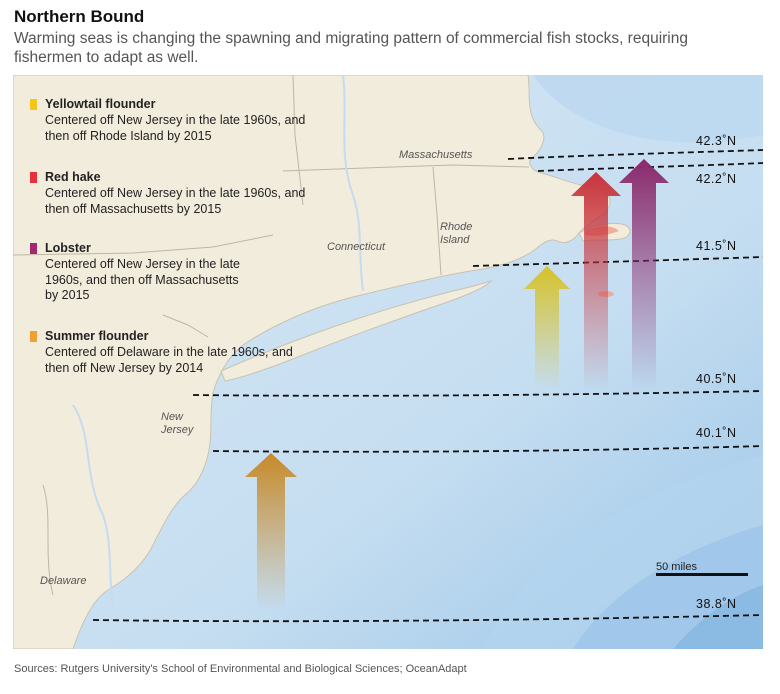  What do you see at coordinates (644, 274) in the screenshot?
I see `lobster-arrow` at bounding box center [644, 274].